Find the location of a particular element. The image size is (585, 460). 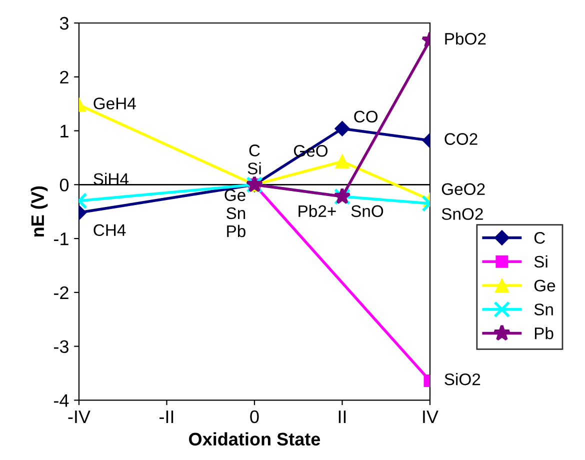

y-tick-label: -2 is located at coordinates (61, 292).